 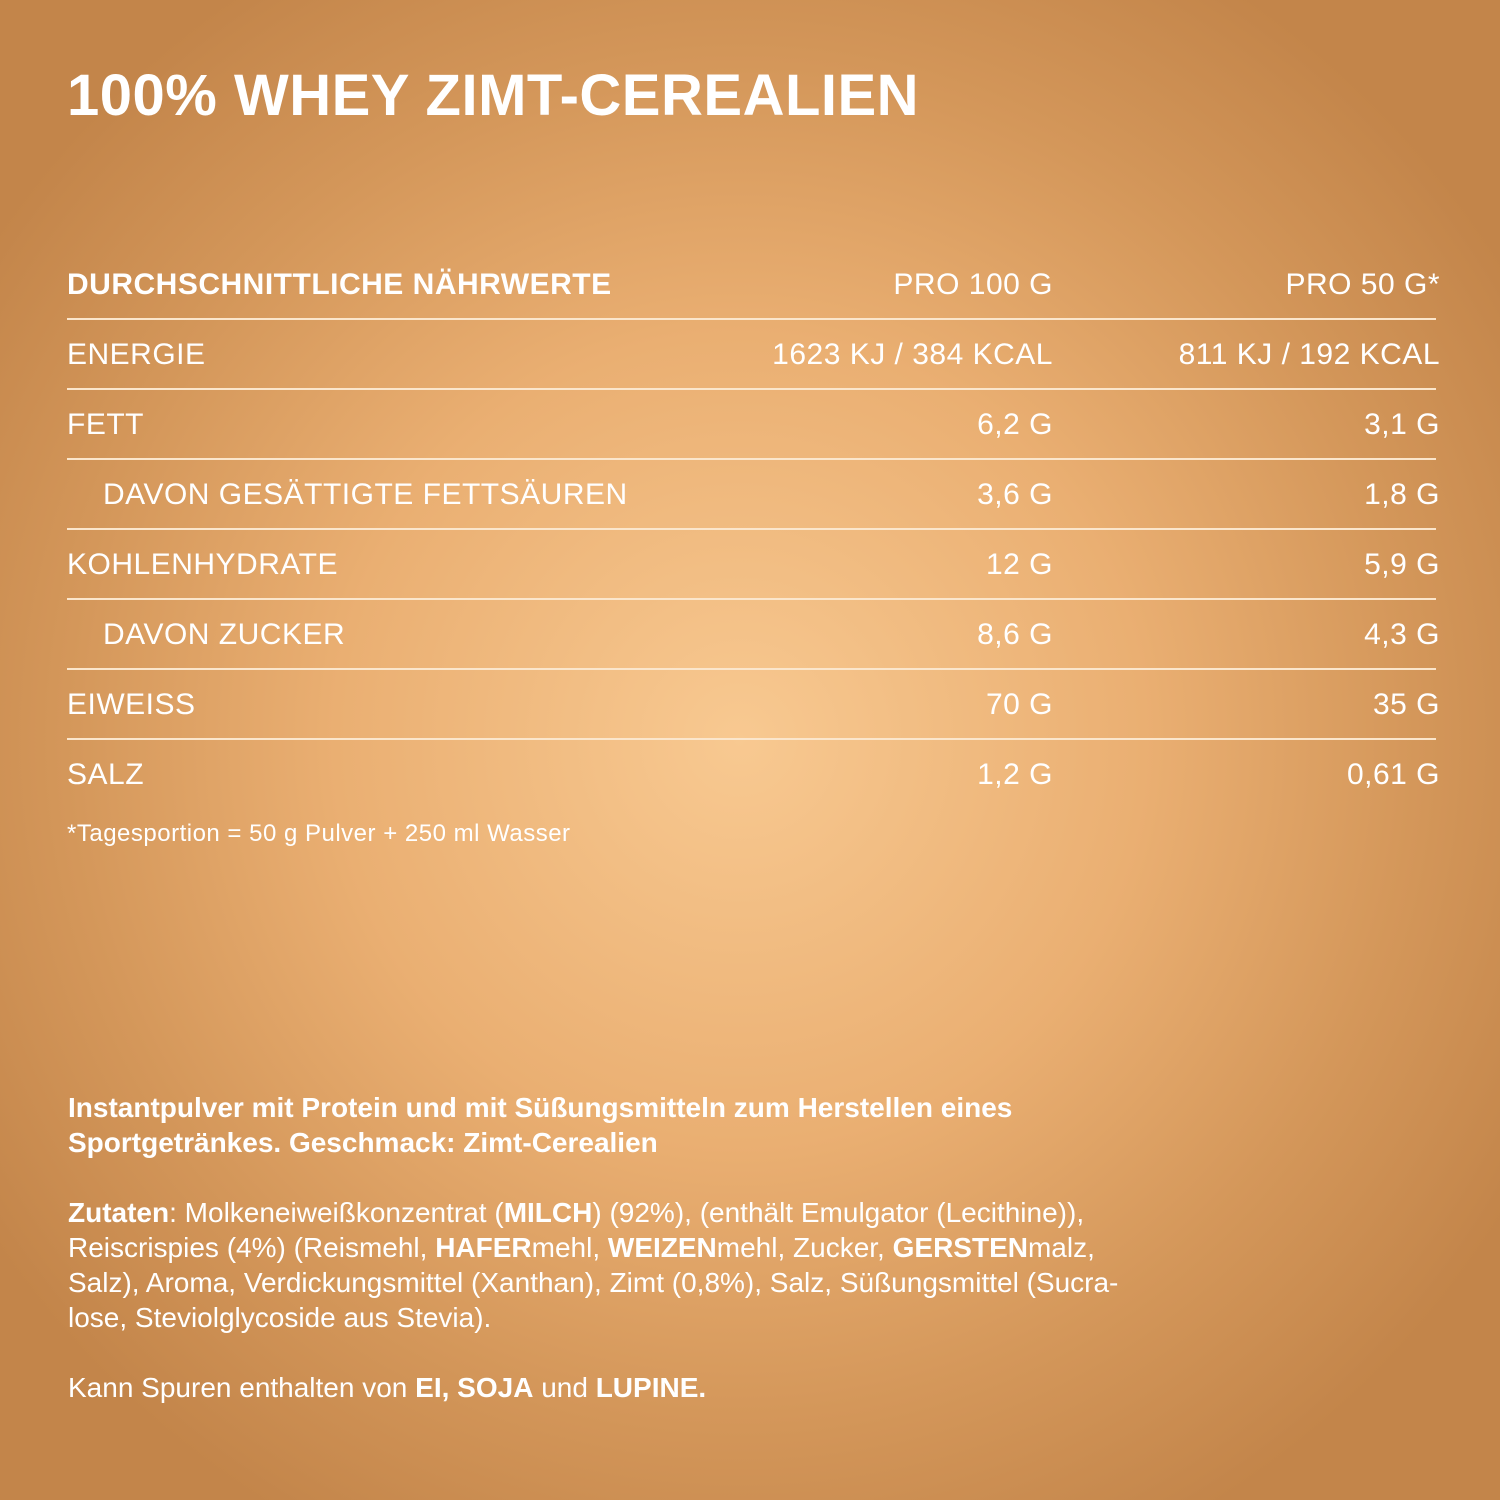 I want to click on table-row: DAVON GESÄTTIGTE FETTSÄUREN 3,6 G 1,8 G, so click(x=753, y=494).